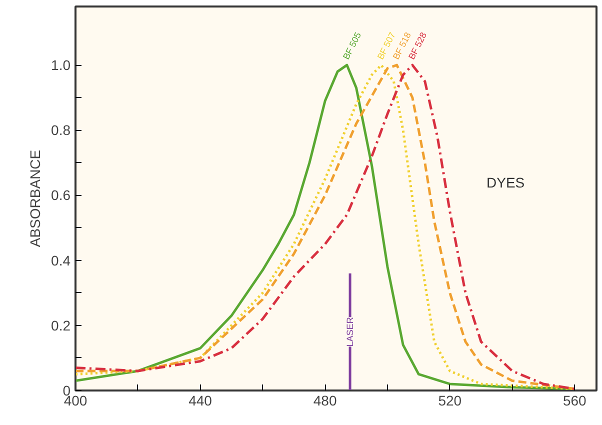  I want to click on x-tick-label: 480, so click(325, 400).